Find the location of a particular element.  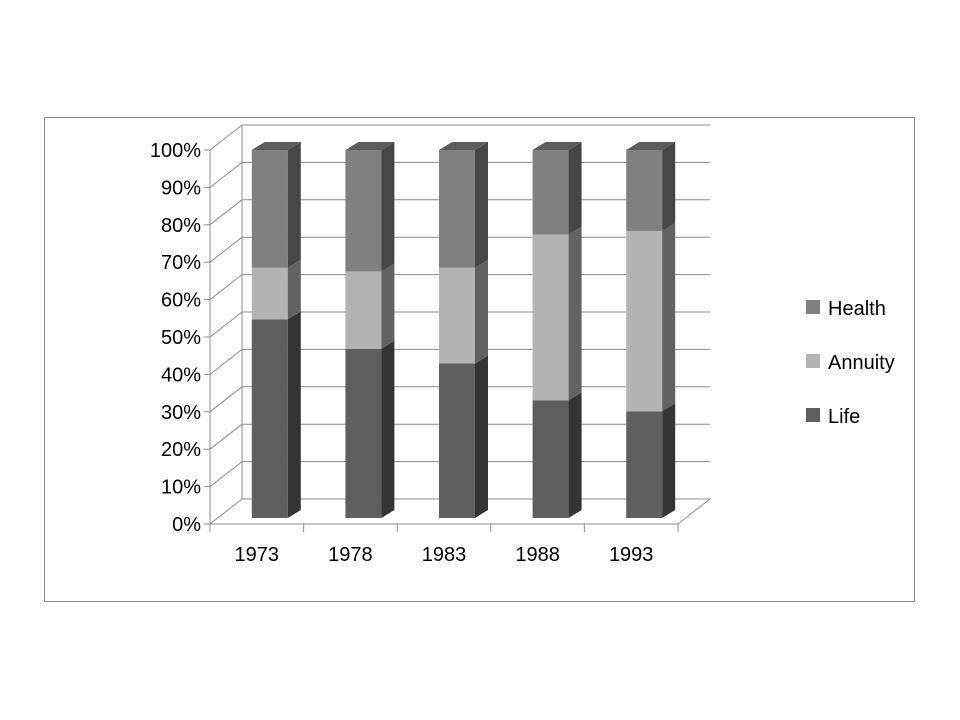

bar-side-life-1993 is located at coordinates (668, 460).